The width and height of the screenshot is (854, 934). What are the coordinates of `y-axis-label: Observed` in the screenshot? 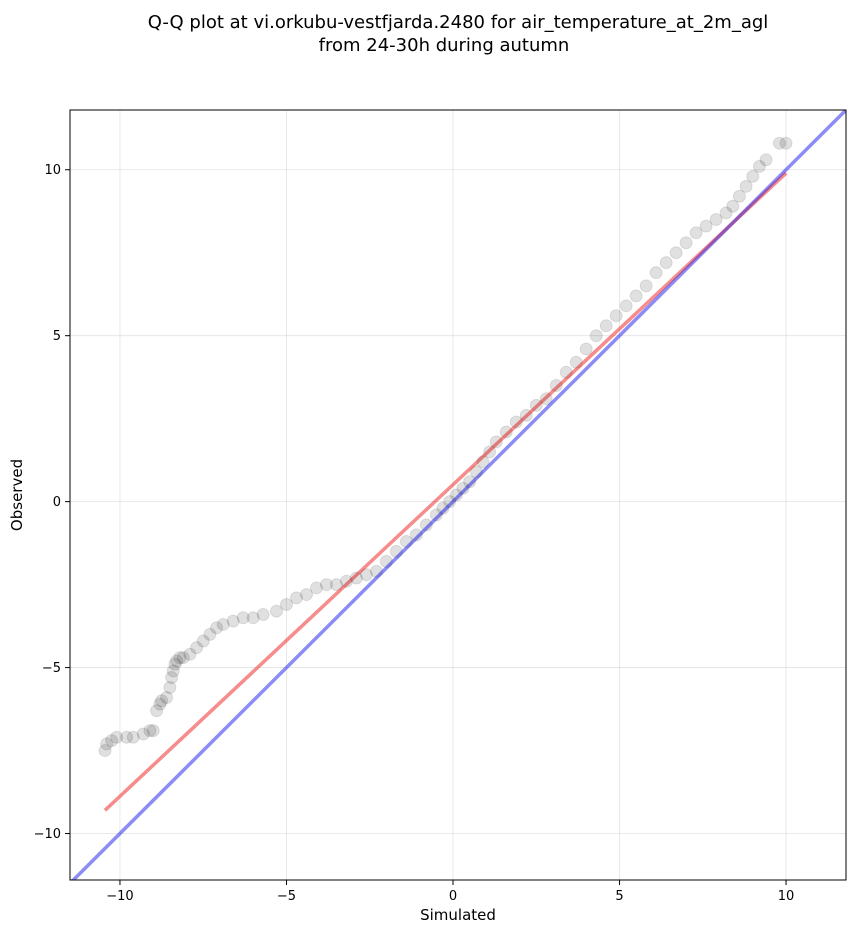 It's located at (17, 495).